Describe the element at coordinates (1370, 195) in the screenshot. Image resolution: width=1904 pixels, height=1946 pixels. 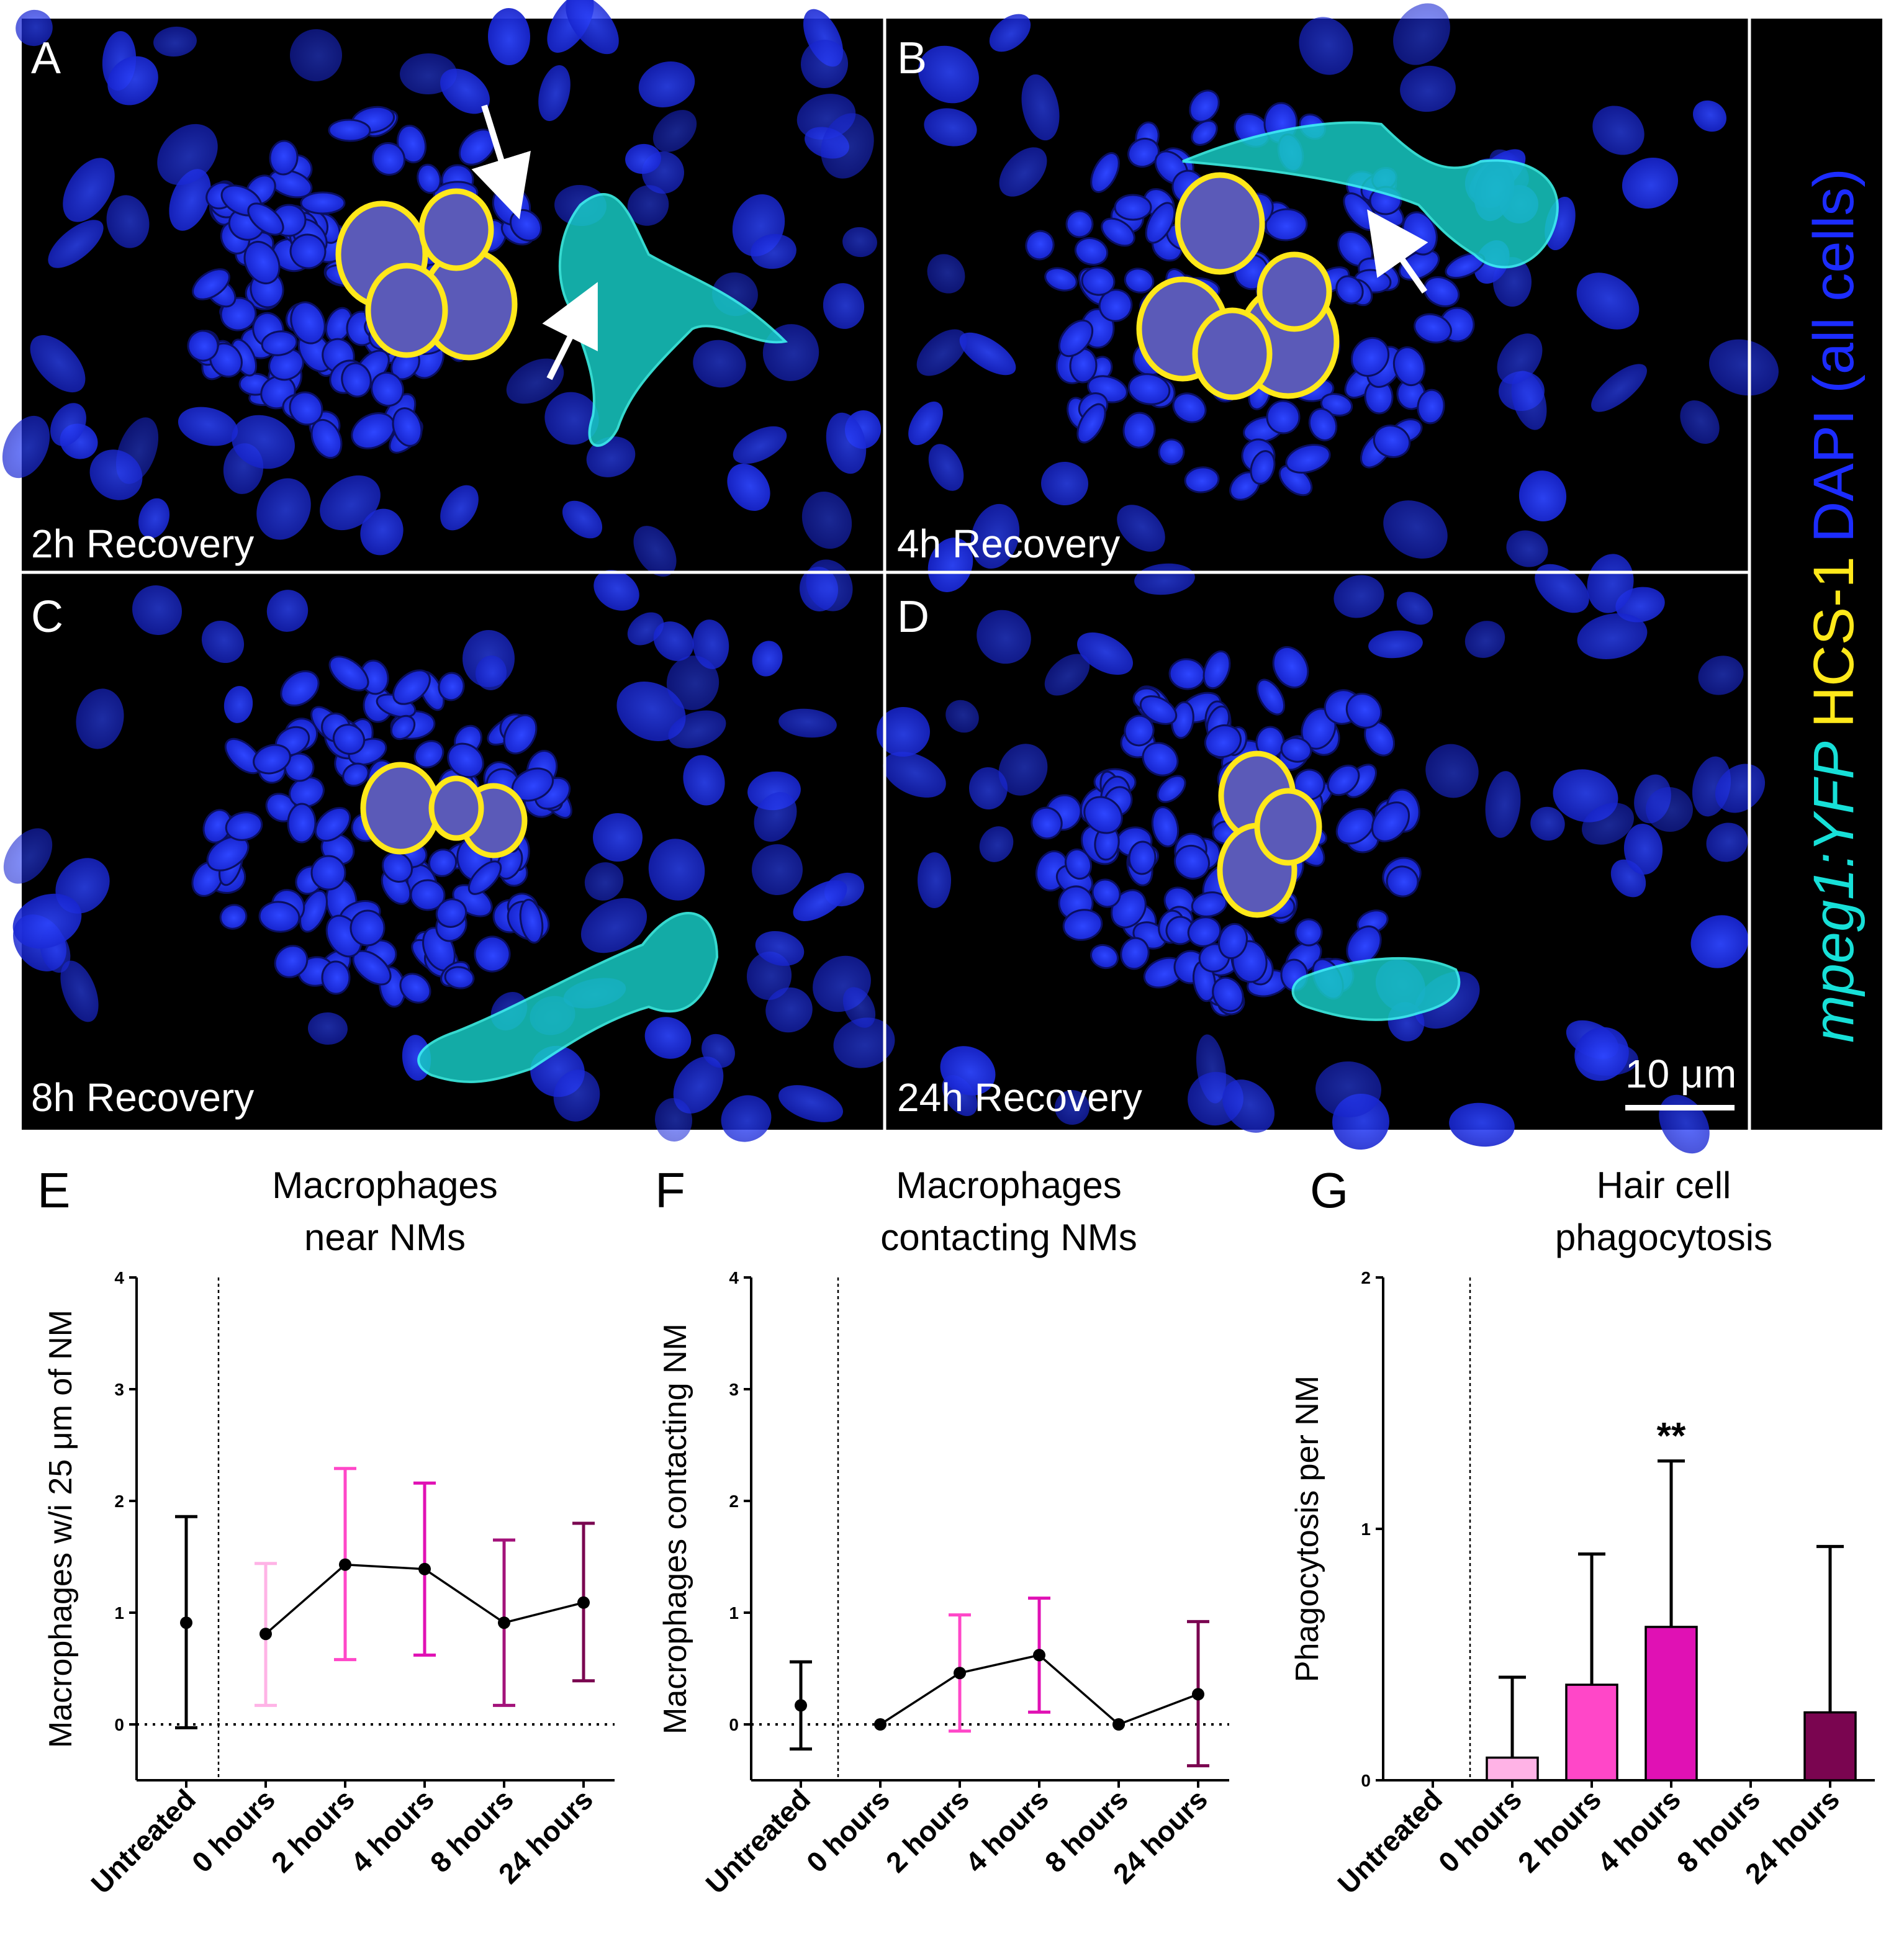
I see `macrophage-b` at that location.